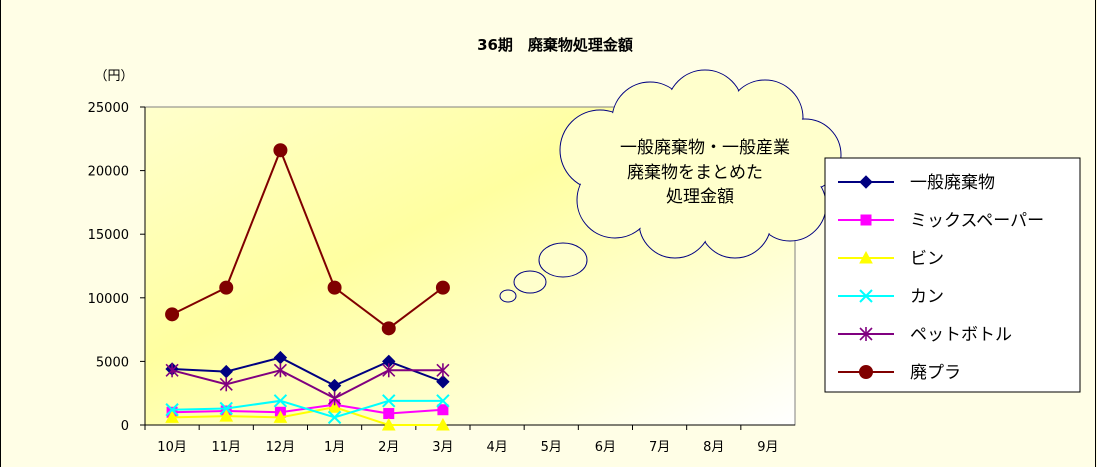 The image size is (1097, 467). What do you see at coordinates (108, 299) in the screenshot?
I see `y-tick-label: 10000` at bounding box center [108, 299].